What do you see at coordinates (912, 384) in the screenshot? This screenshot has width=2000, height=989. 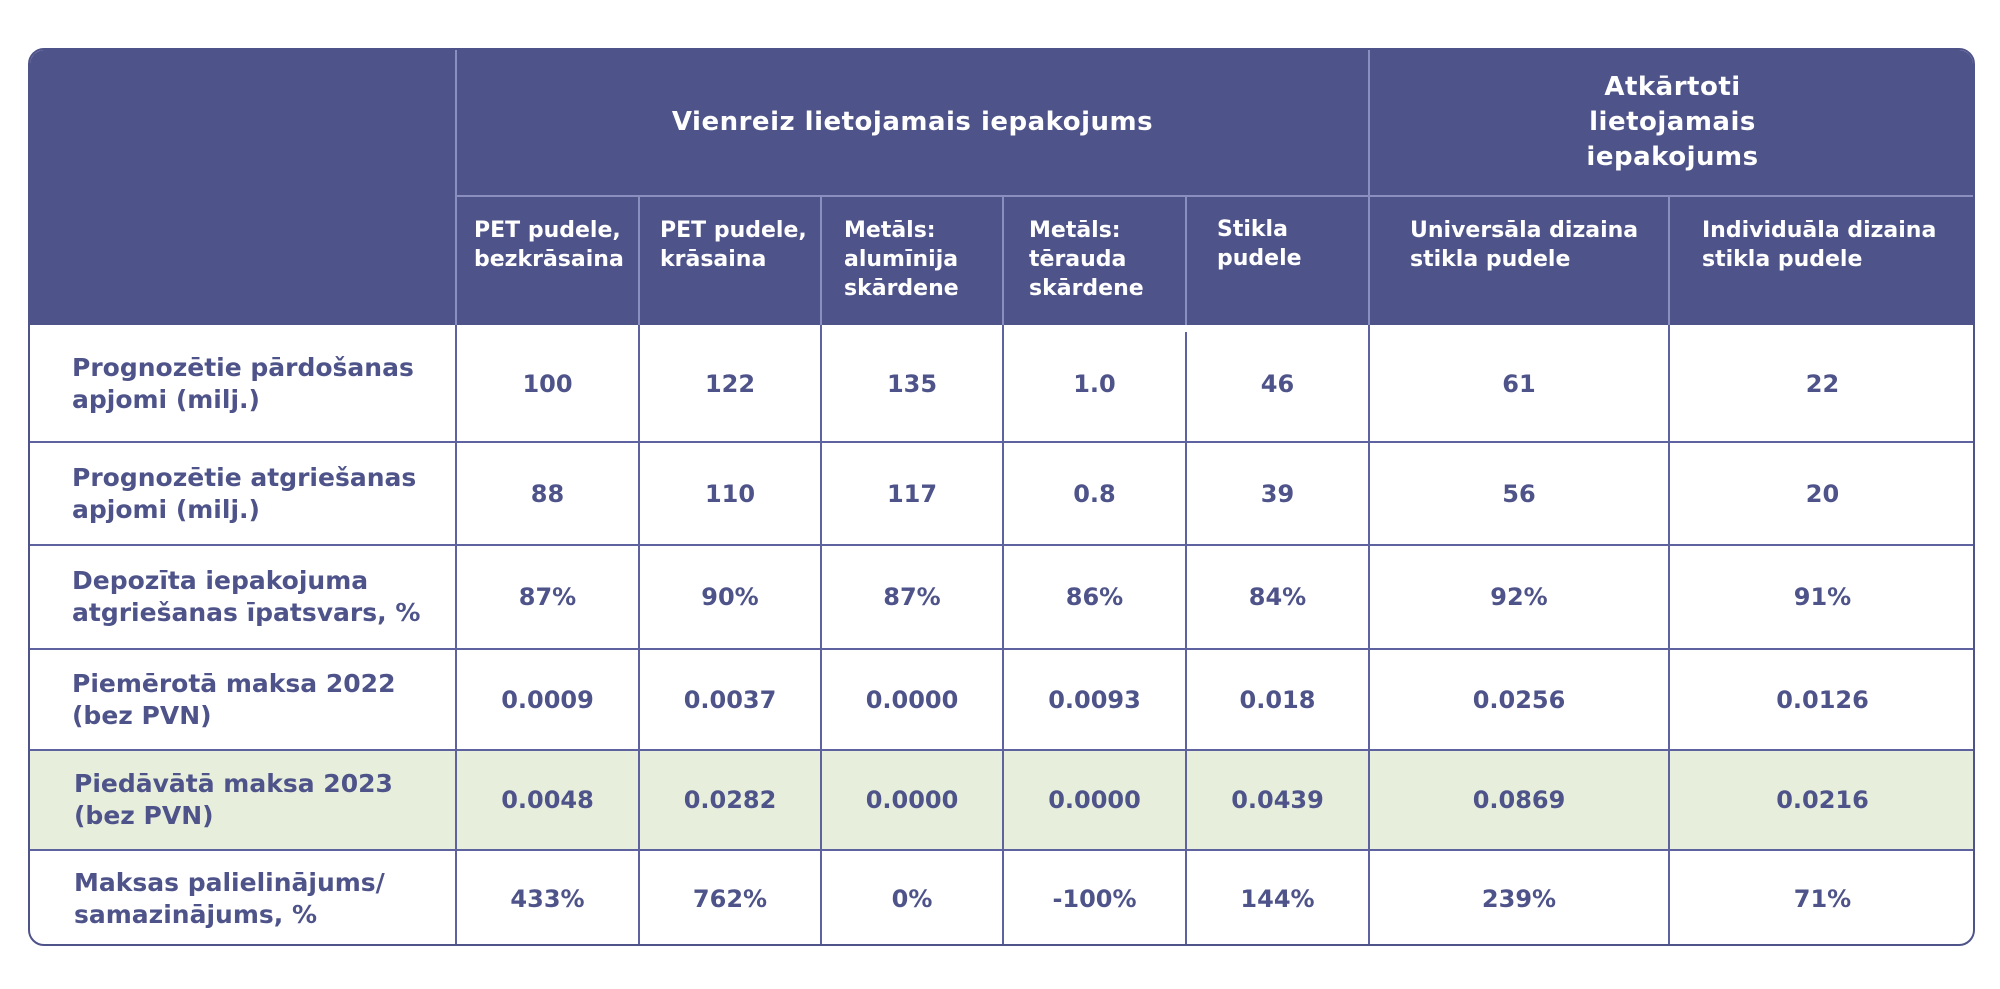 I see `table-cell: 135` at bounding box center [912, 384].